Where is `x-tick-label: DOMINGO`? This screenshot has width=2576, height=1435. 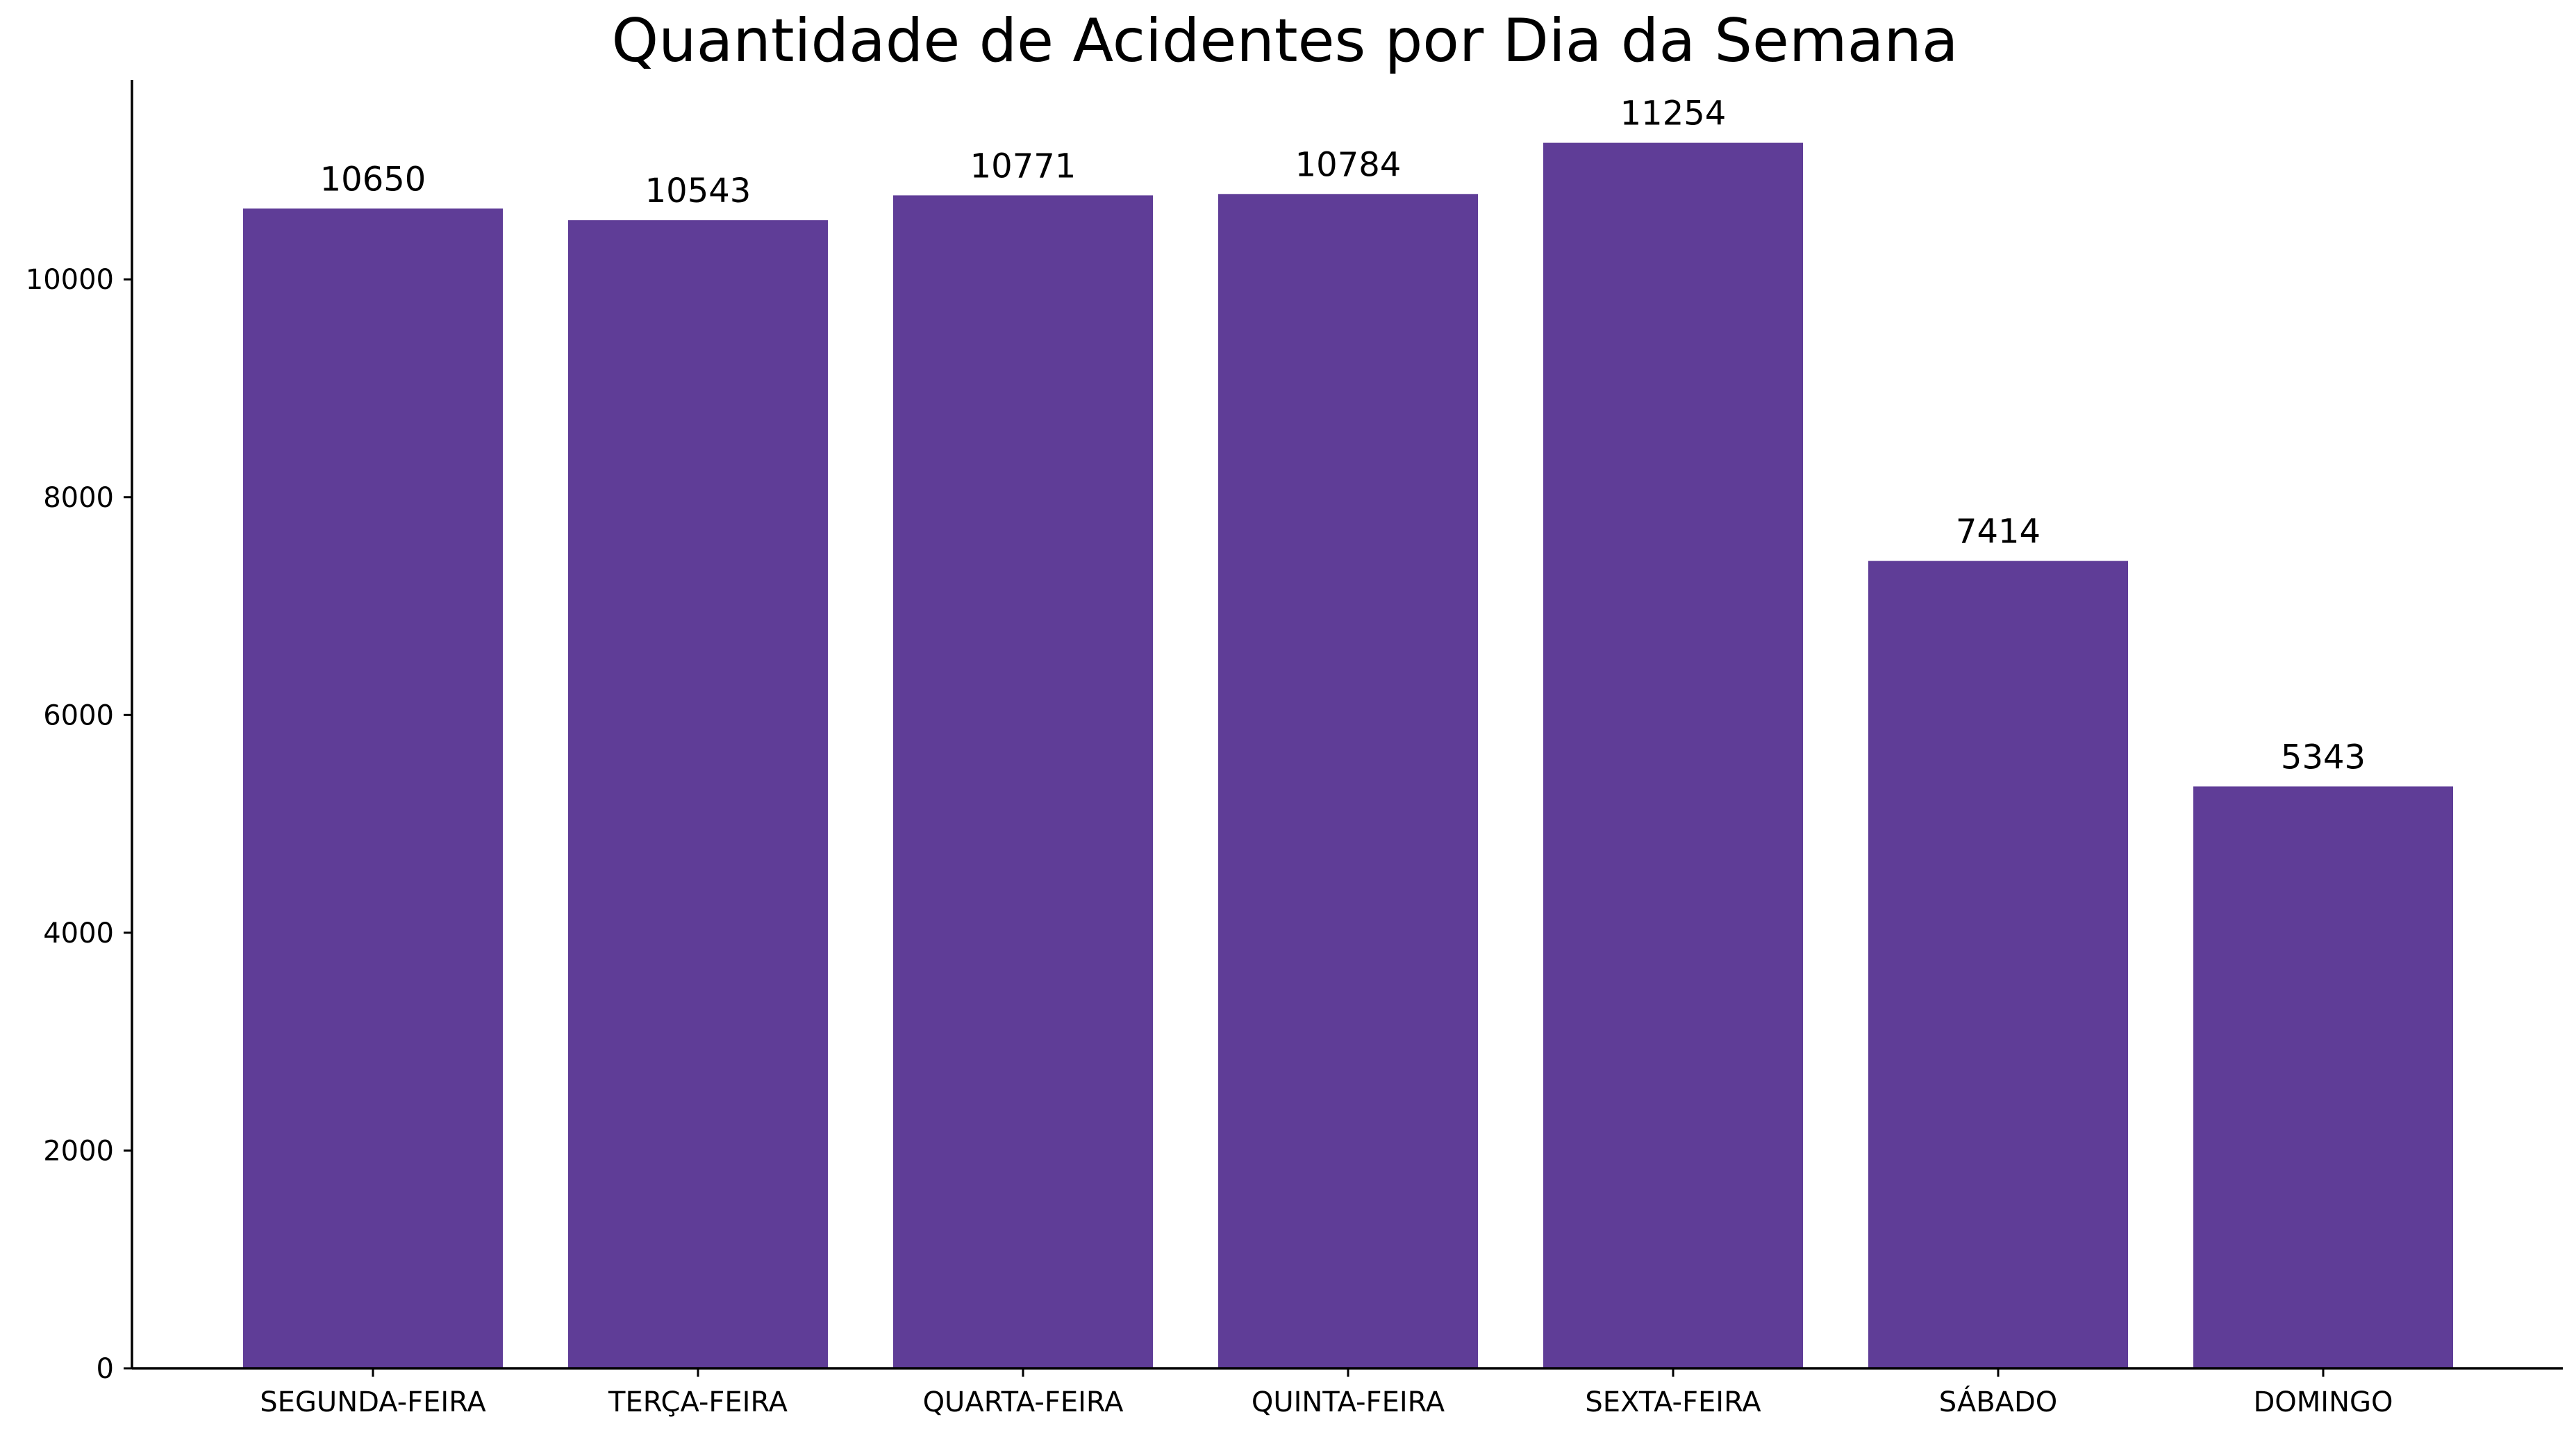
x-tick-label: DOMINGO is located at coordinates (2323, 1402).